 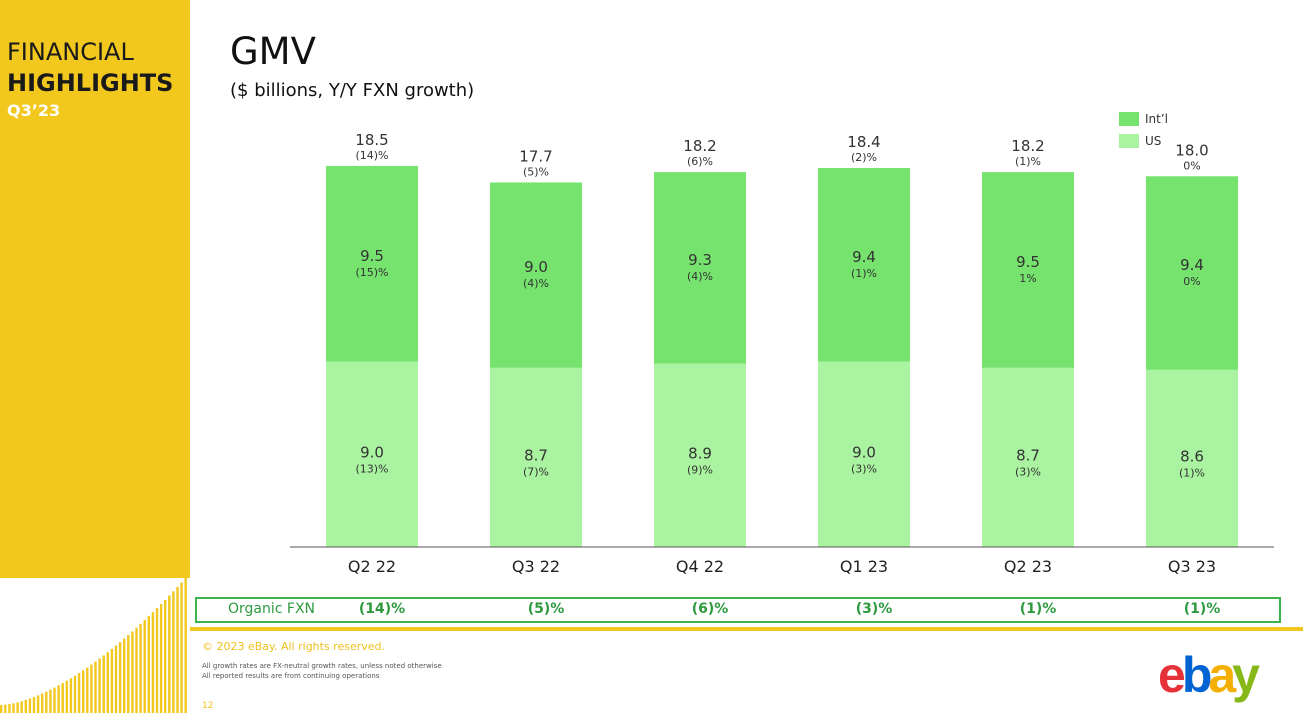 What do you see at coordinates (1191, 165) in the screenshot?
I see `total-growth-label: 0%` at bounding box center [1191, 165].